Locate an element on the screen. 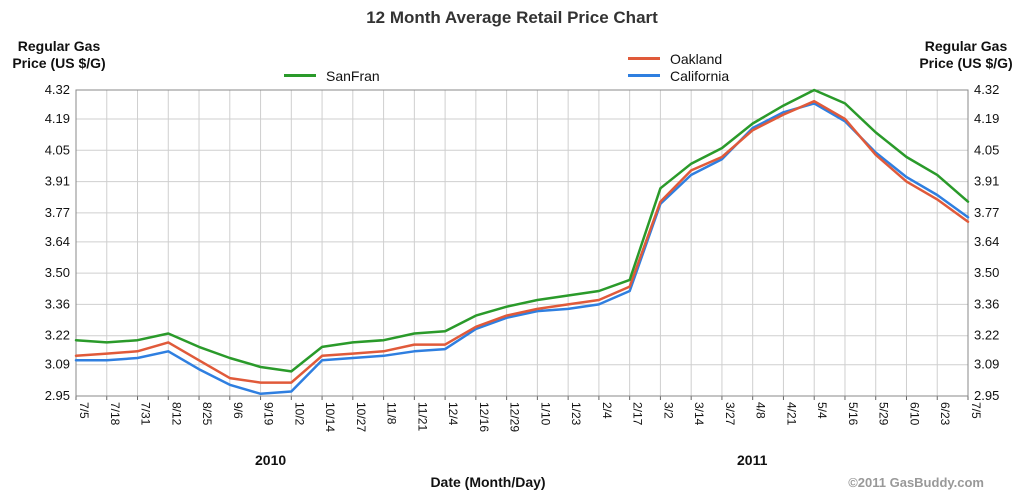  y-tick-label-right: 3.64 is located at coordinates (986, 241).